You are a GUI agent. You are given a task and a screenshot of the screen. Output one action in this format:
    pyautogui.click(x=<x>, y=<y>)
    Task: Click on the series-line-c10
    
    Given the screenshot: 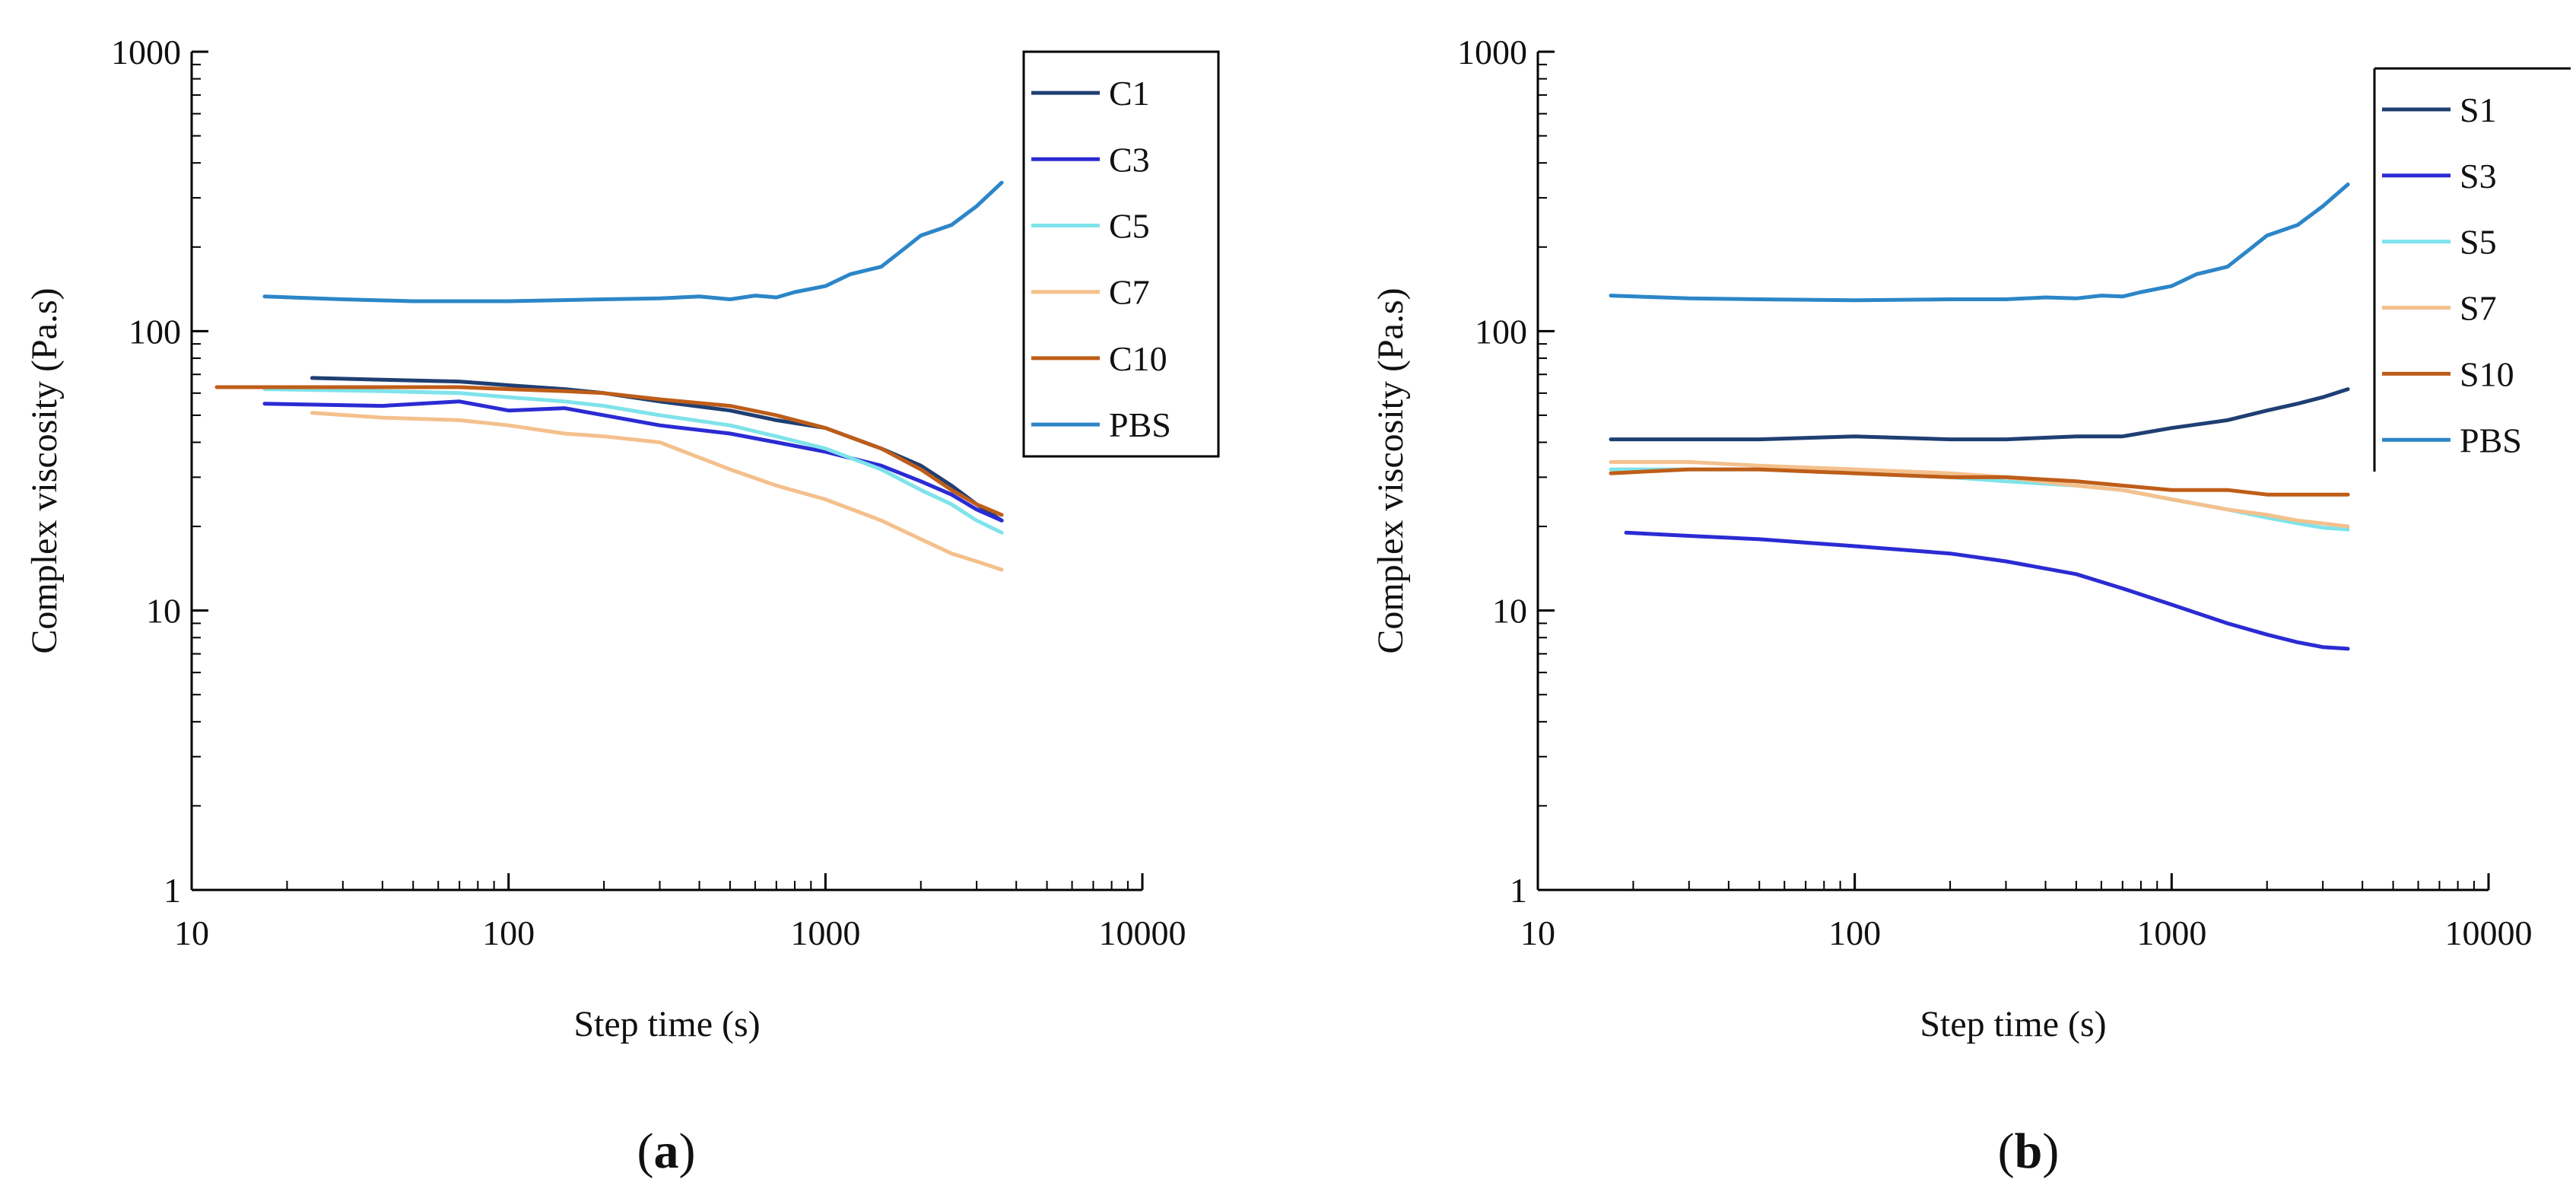 What is the action you would take?
    pyautogui.click(x=609, y=451)
    